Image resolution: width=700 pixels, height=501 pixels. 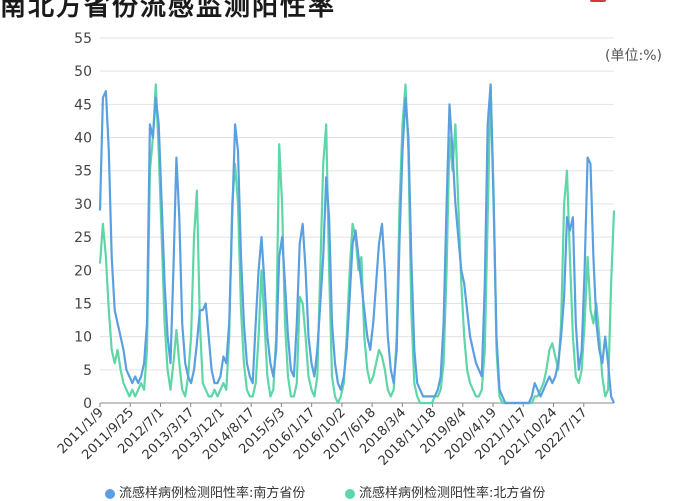 I want to click on brand-logo, so click(x=645, y=3).